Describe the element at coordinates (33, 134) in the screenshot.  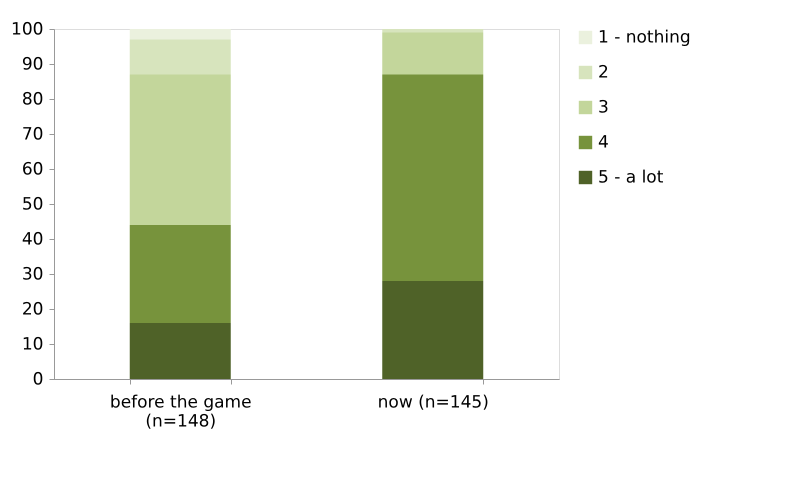
I see `y-tick-label: 70` at that location.